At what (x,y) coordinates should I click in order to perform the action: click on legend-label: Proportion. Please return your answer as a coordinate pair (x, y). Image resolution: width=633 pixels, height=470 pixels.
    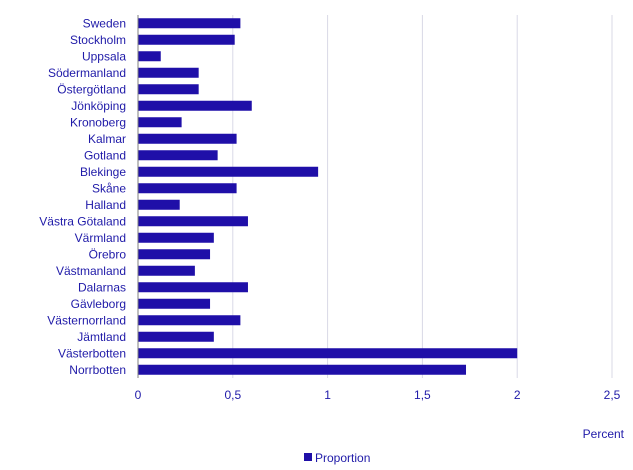
    Looking at the image, I should click on (342, 458).